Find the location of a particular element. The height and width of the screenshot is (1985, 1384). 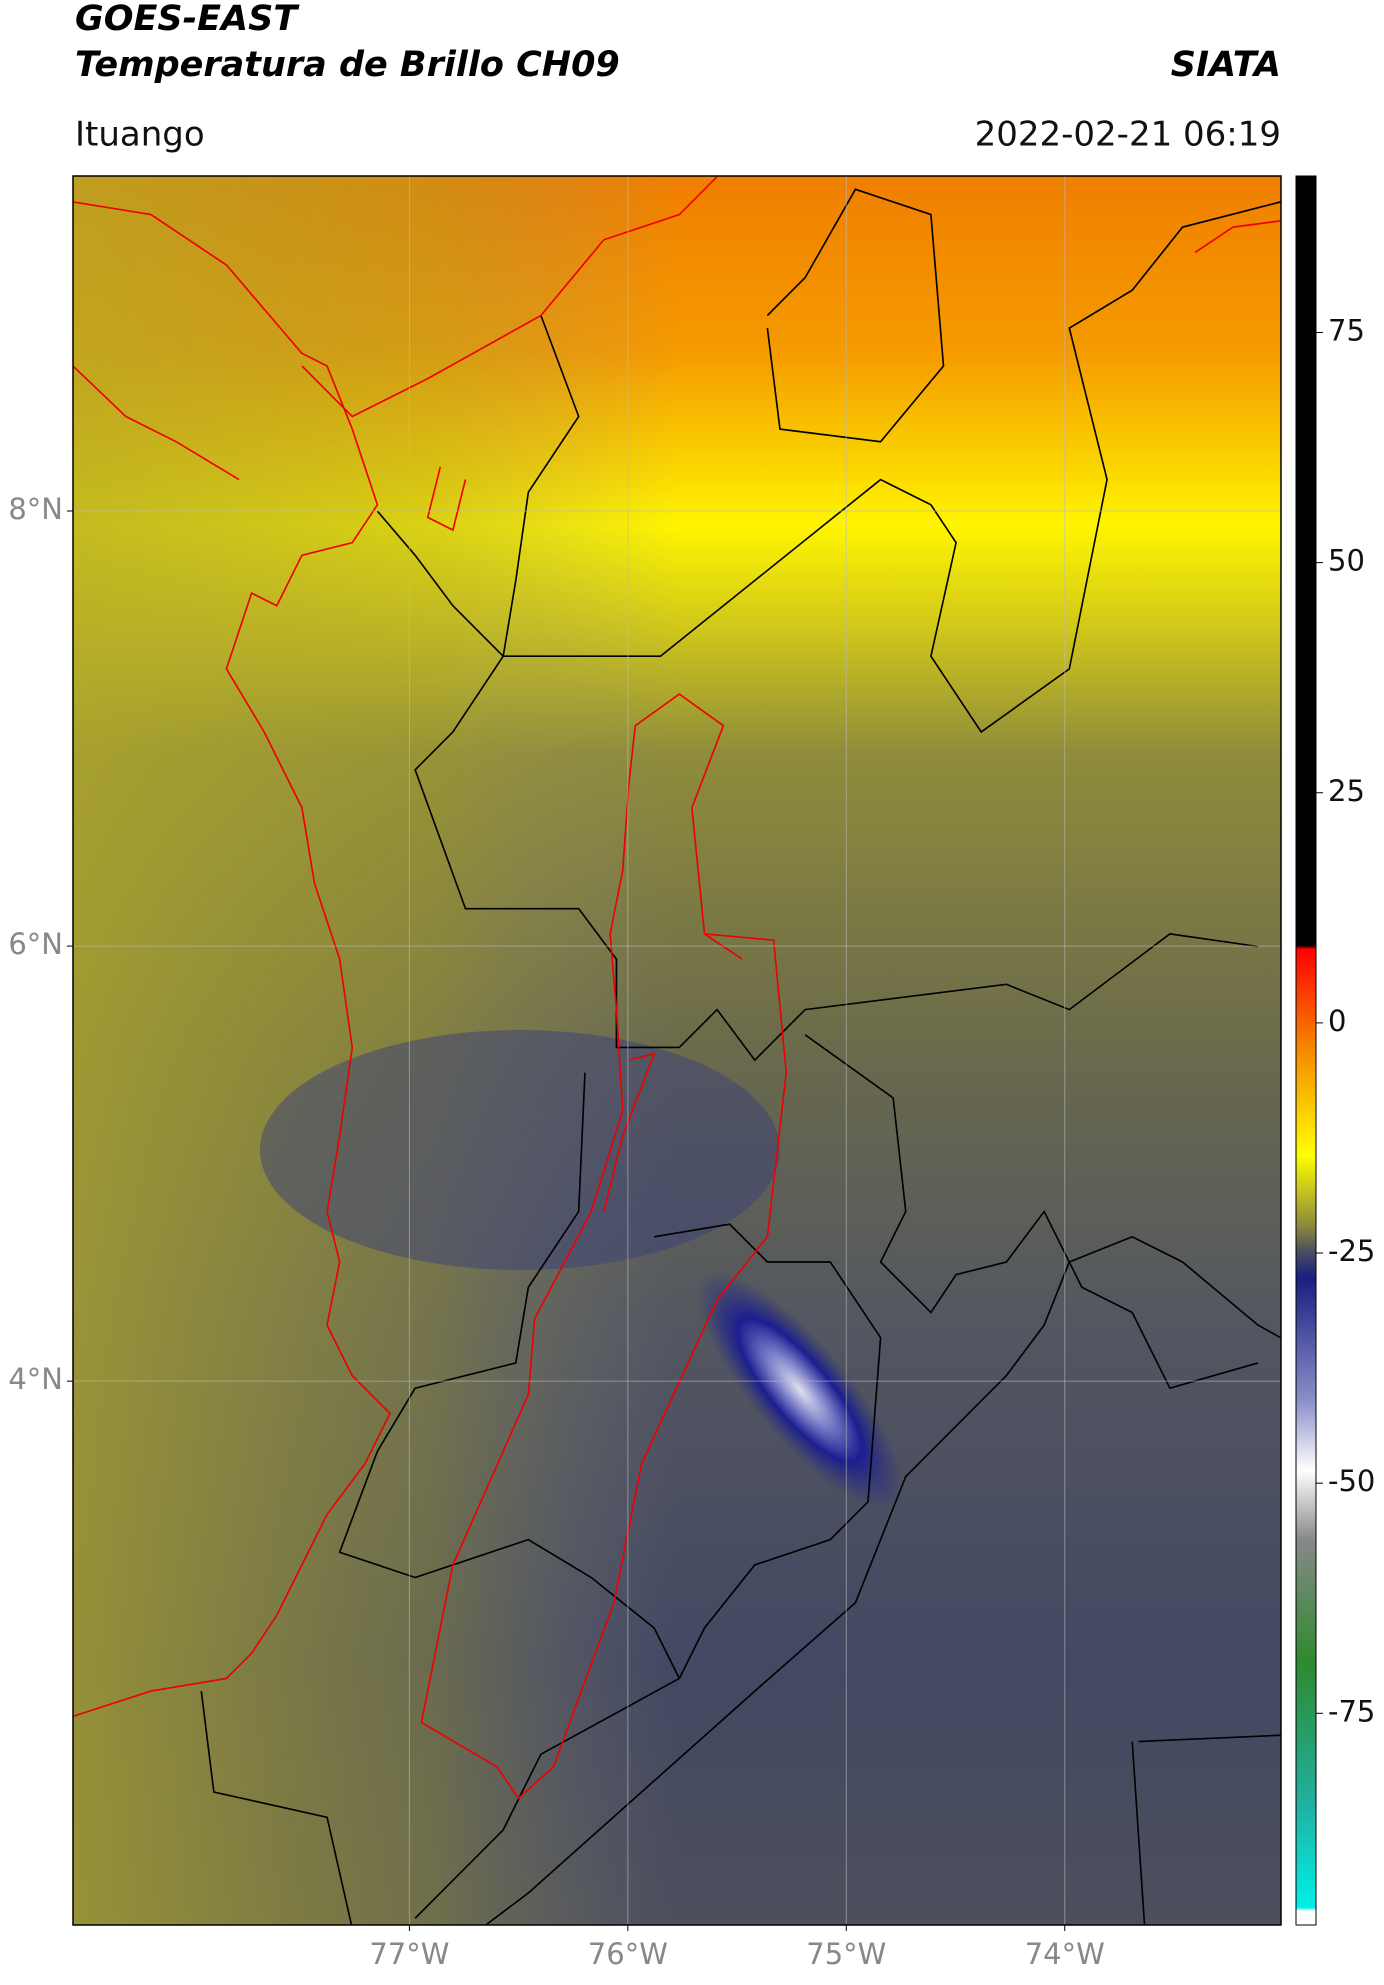

subtitle: Temperatura de Brillo CH09 is located at coordinates (347, 65).